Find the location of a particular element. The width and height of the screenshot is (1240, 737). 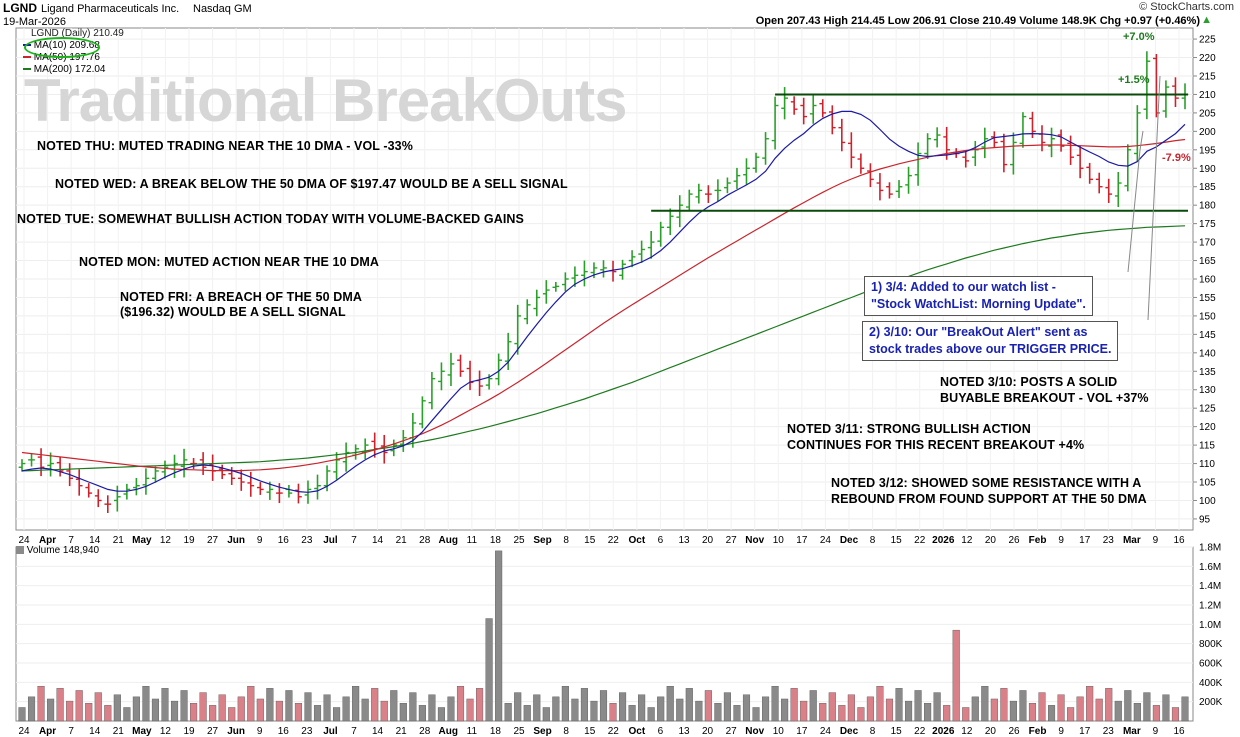

date-tick-label: 23 is located at coordinates (307, 540).